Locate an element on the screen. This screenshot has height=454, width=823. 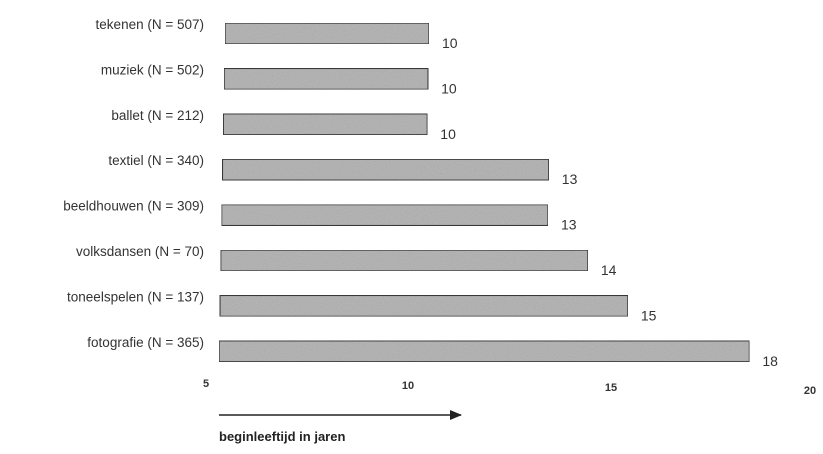
category-label-tekenen: tekenen (N = 507) is located at coordinates (150, 24).